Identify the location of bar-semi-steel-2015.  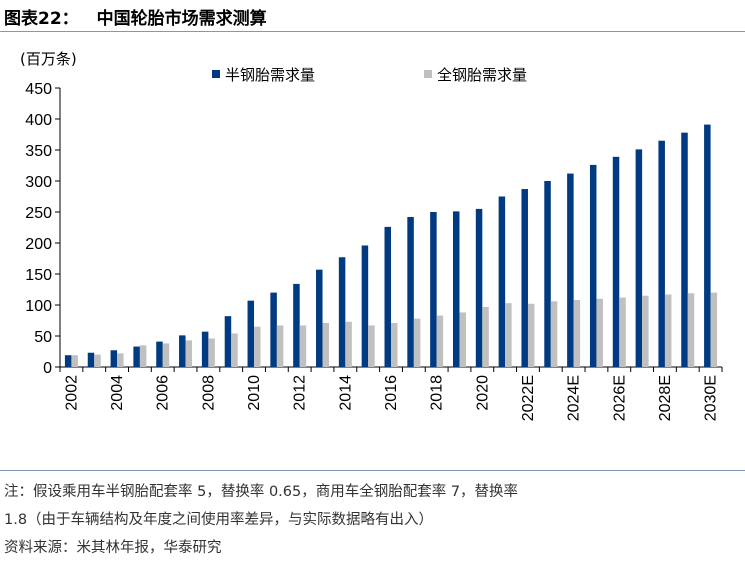
(365, 306).